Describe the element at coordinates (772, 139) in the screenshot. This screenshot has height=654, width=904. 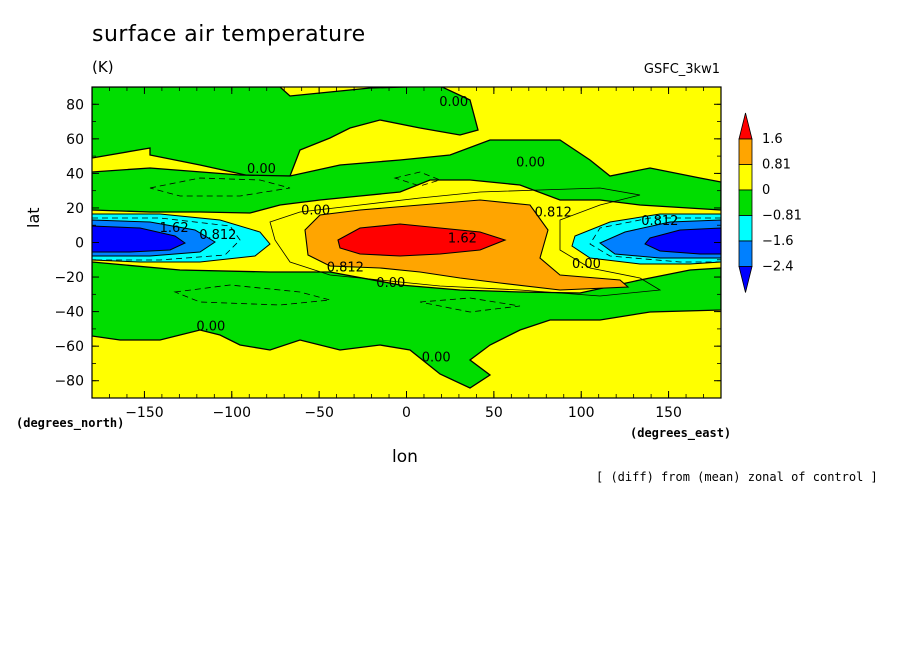
I see `colorbar-label: 1.6` at that location.